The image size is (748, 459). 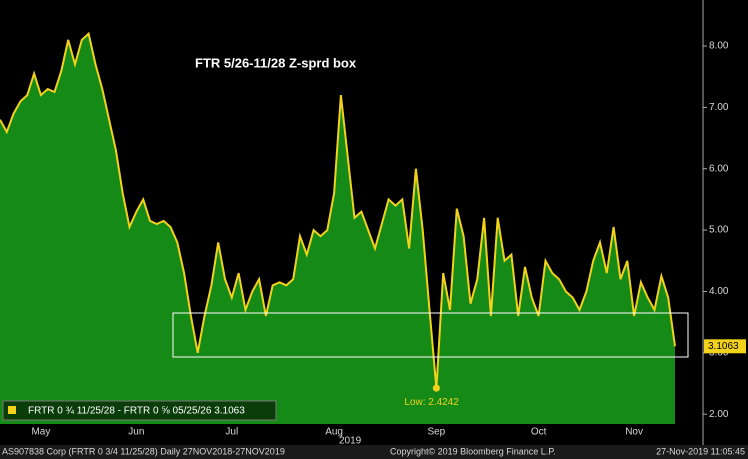 What do you see at coordinates (436, 432) in the screenshot?
I see `x-tick-label: Sep` at bounding box center [436, 432].